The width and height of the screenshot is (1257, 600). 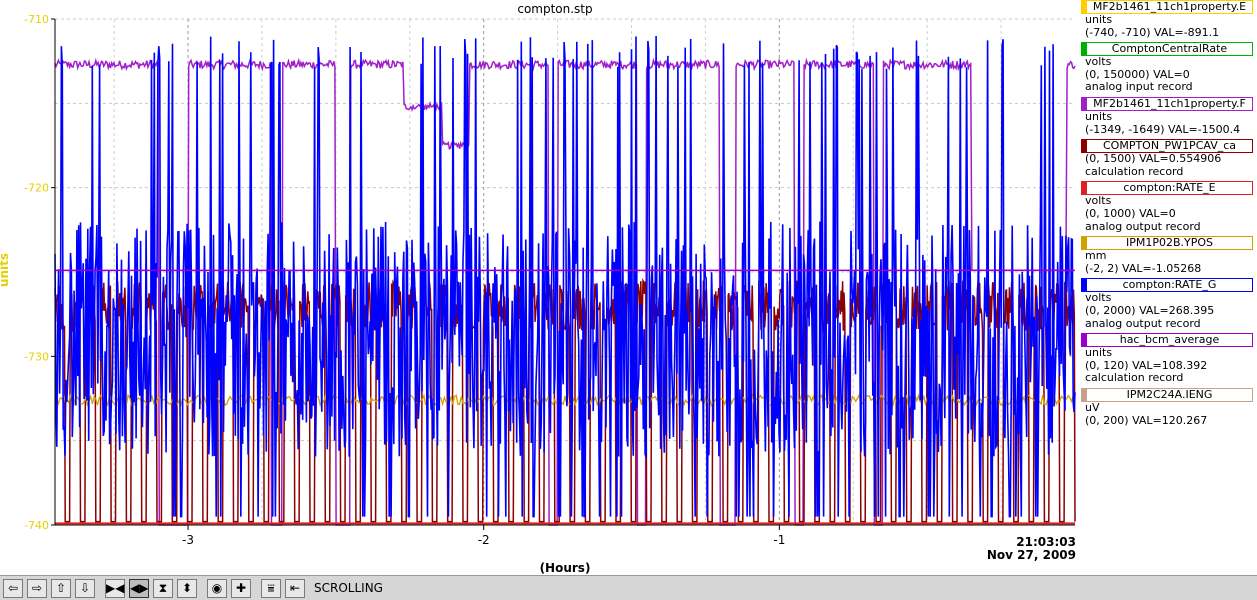 What do you see at coordinates (484, 540) in the screenshot?
I see `x-tick-label: -2` at bounding box center [484, 540].